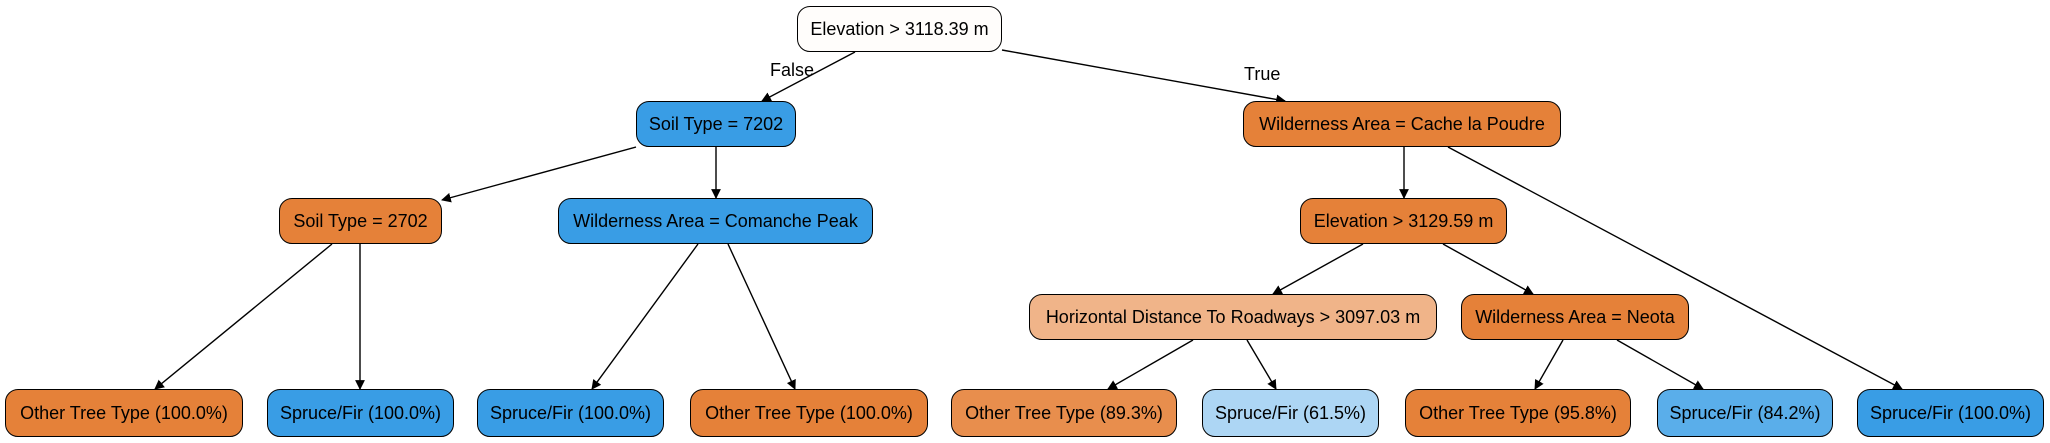 This screenshot has height=443, width=2050. What do you see at coordinates (1403, 221) in the screenshot?
I see `decision-node-elev3129: Elevation > 3129.59 m` at bounding box center [1403, 221].